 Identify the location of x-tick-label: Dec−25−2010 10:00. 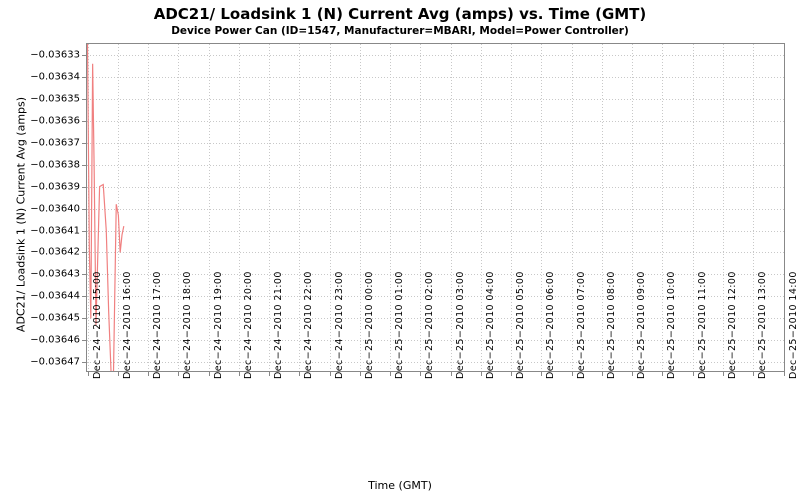
(671, 325).